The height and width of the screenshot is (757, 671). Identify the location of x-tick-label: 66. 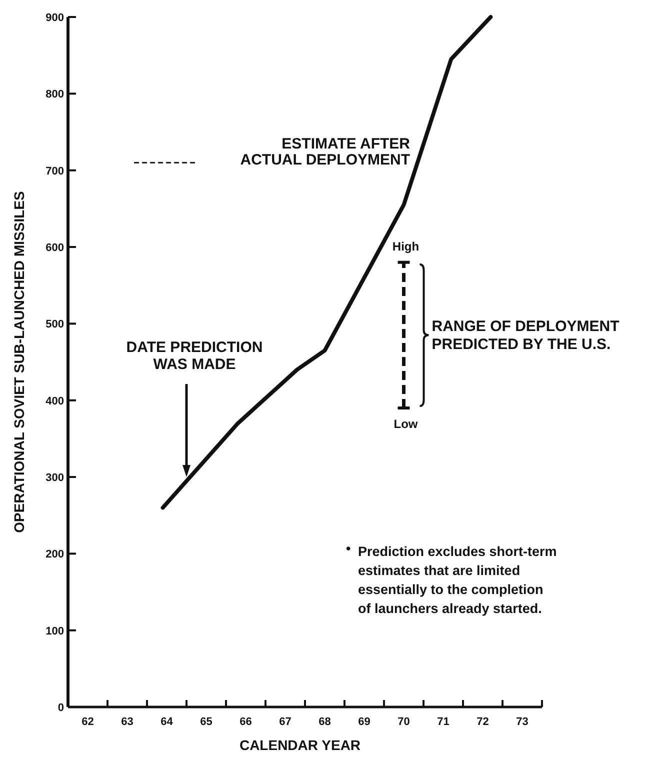
(246, 722).